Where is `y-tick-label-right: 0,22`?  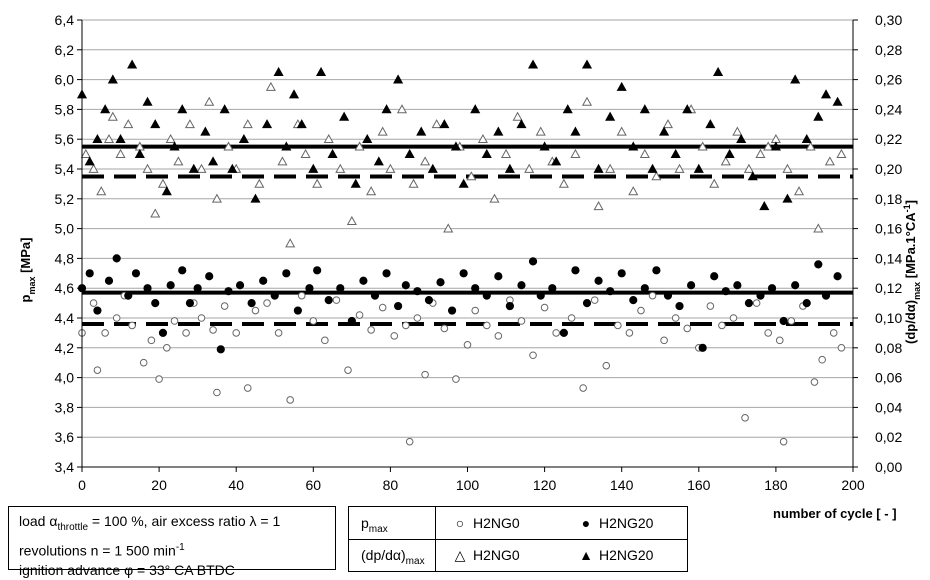
y-tick-label-right: 0,22 is located at coordinates (888, 139).